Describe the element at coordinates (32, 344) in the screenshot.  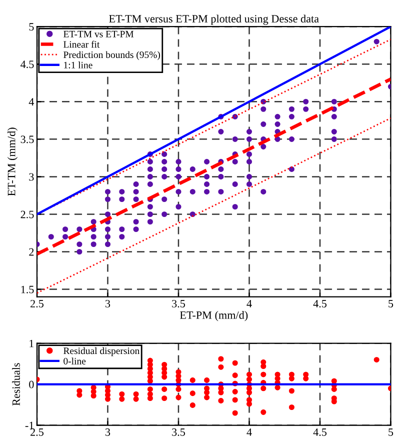
I see `y-tick-label: 1` at that location.